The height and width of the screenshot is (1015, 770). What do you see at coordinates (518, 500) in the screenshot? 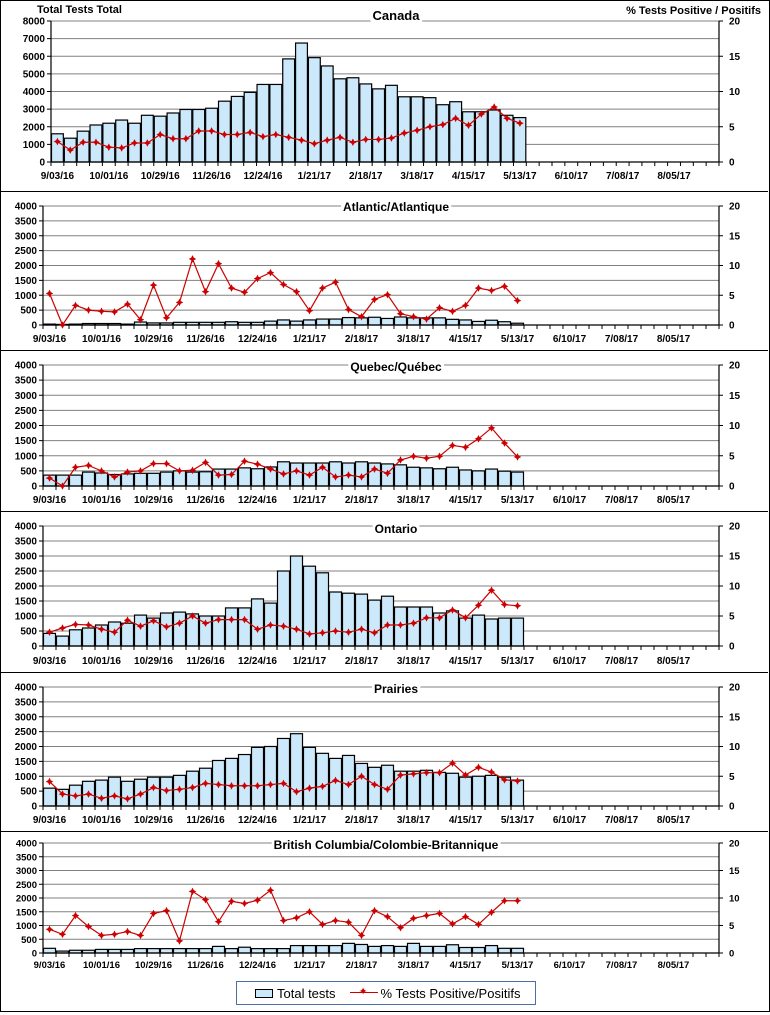
I see `x-tick-label: 5/13/17` at bounding box center [518, 500].